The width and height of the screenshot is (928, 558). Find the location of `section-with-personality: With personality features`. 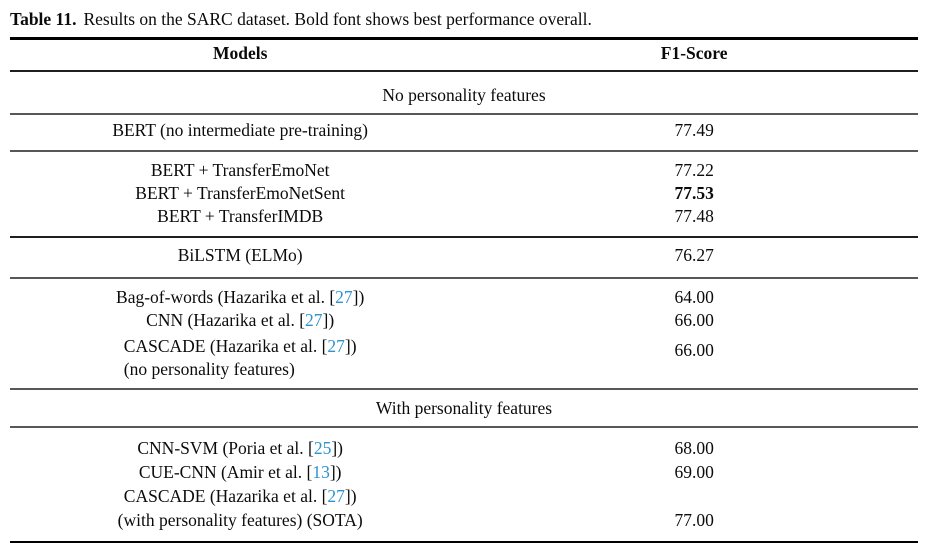

section-with-personality: With personality features is located at coordinates (464, 407).